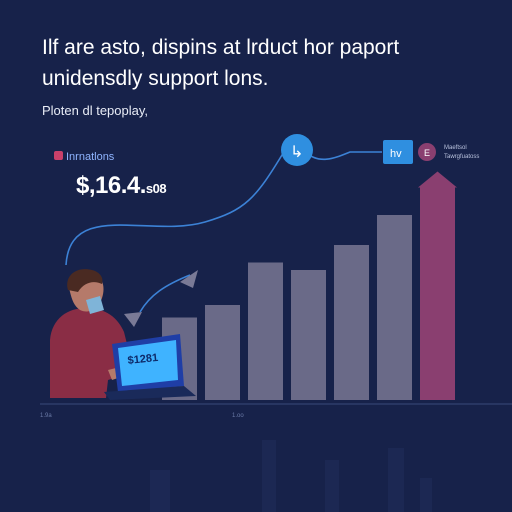  What do you see at coordinates (291, 476) in the screenshot?
I see `background-bars` at bounding box center [291, 476].